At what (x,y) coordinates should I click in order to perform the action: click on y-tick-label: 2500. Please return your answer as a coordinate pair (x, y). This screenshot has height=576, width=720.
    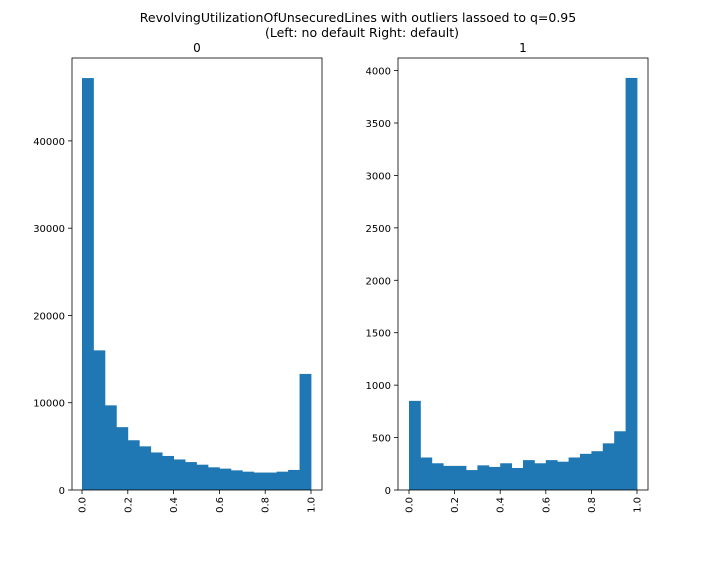
    Looking at the image, I should click on (378, 229).